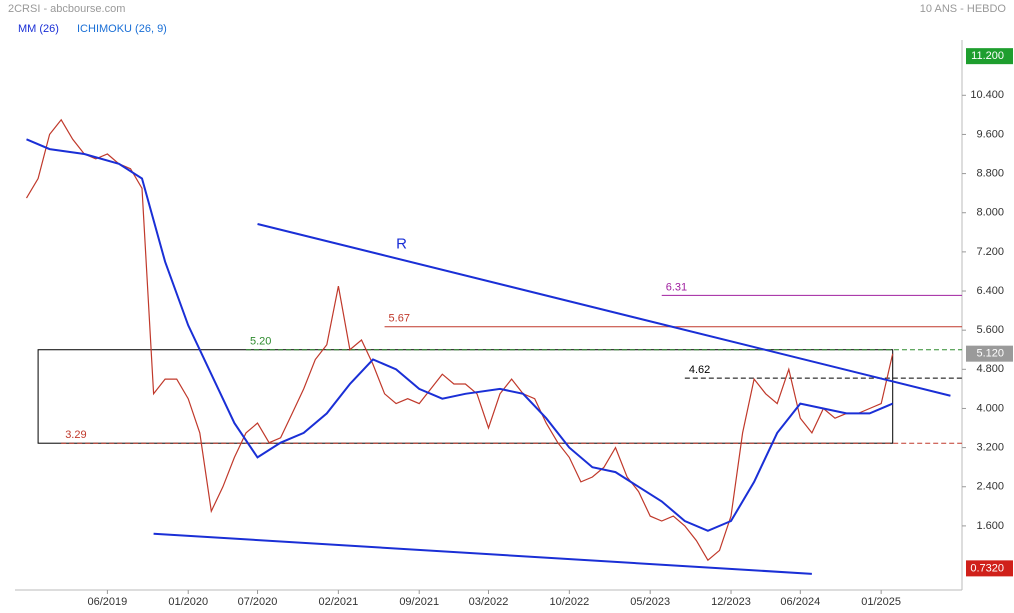 This screenshot has height=613, width=1014. Describe the element at coordinates (419, 602) in the screenshot. I see `x-tick-label: 09/2021` at that location.